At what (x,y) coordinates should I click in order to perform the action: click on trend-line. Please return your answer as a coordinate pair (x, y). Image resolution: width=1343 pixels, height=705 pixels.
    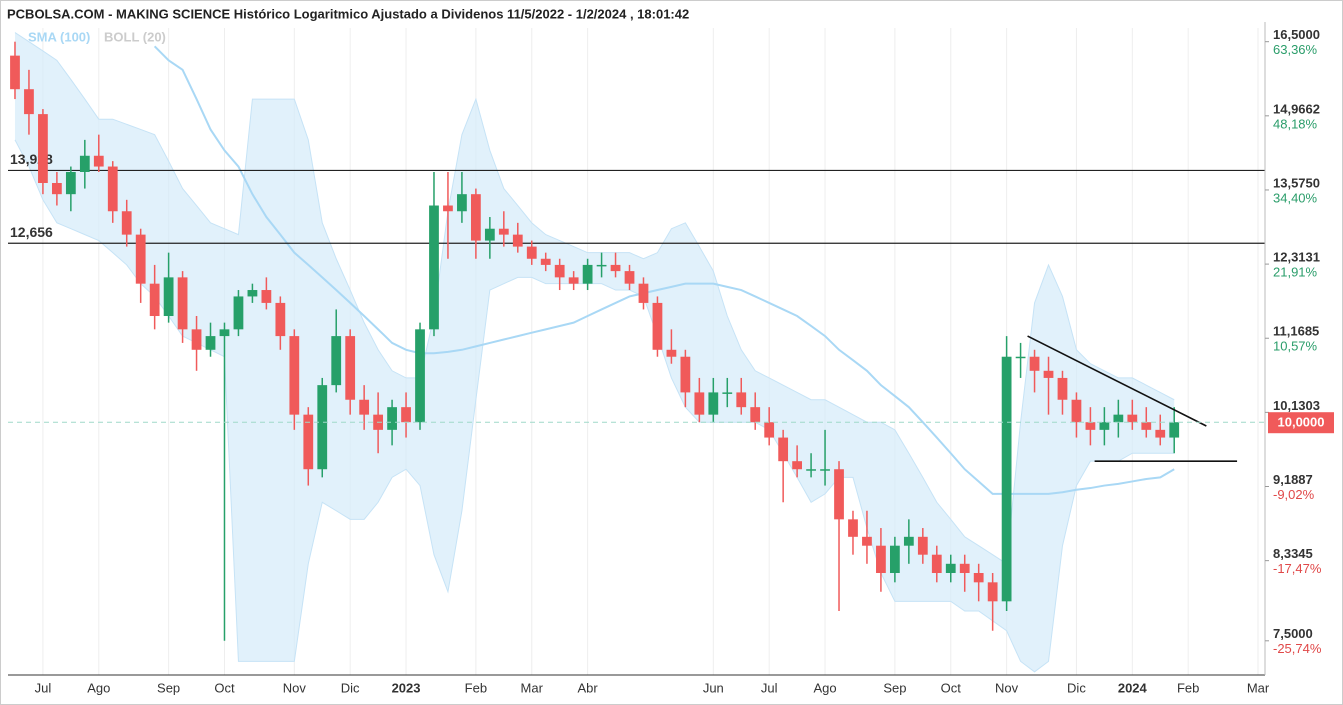
    Looking at the image, I should click on (1117, 381).